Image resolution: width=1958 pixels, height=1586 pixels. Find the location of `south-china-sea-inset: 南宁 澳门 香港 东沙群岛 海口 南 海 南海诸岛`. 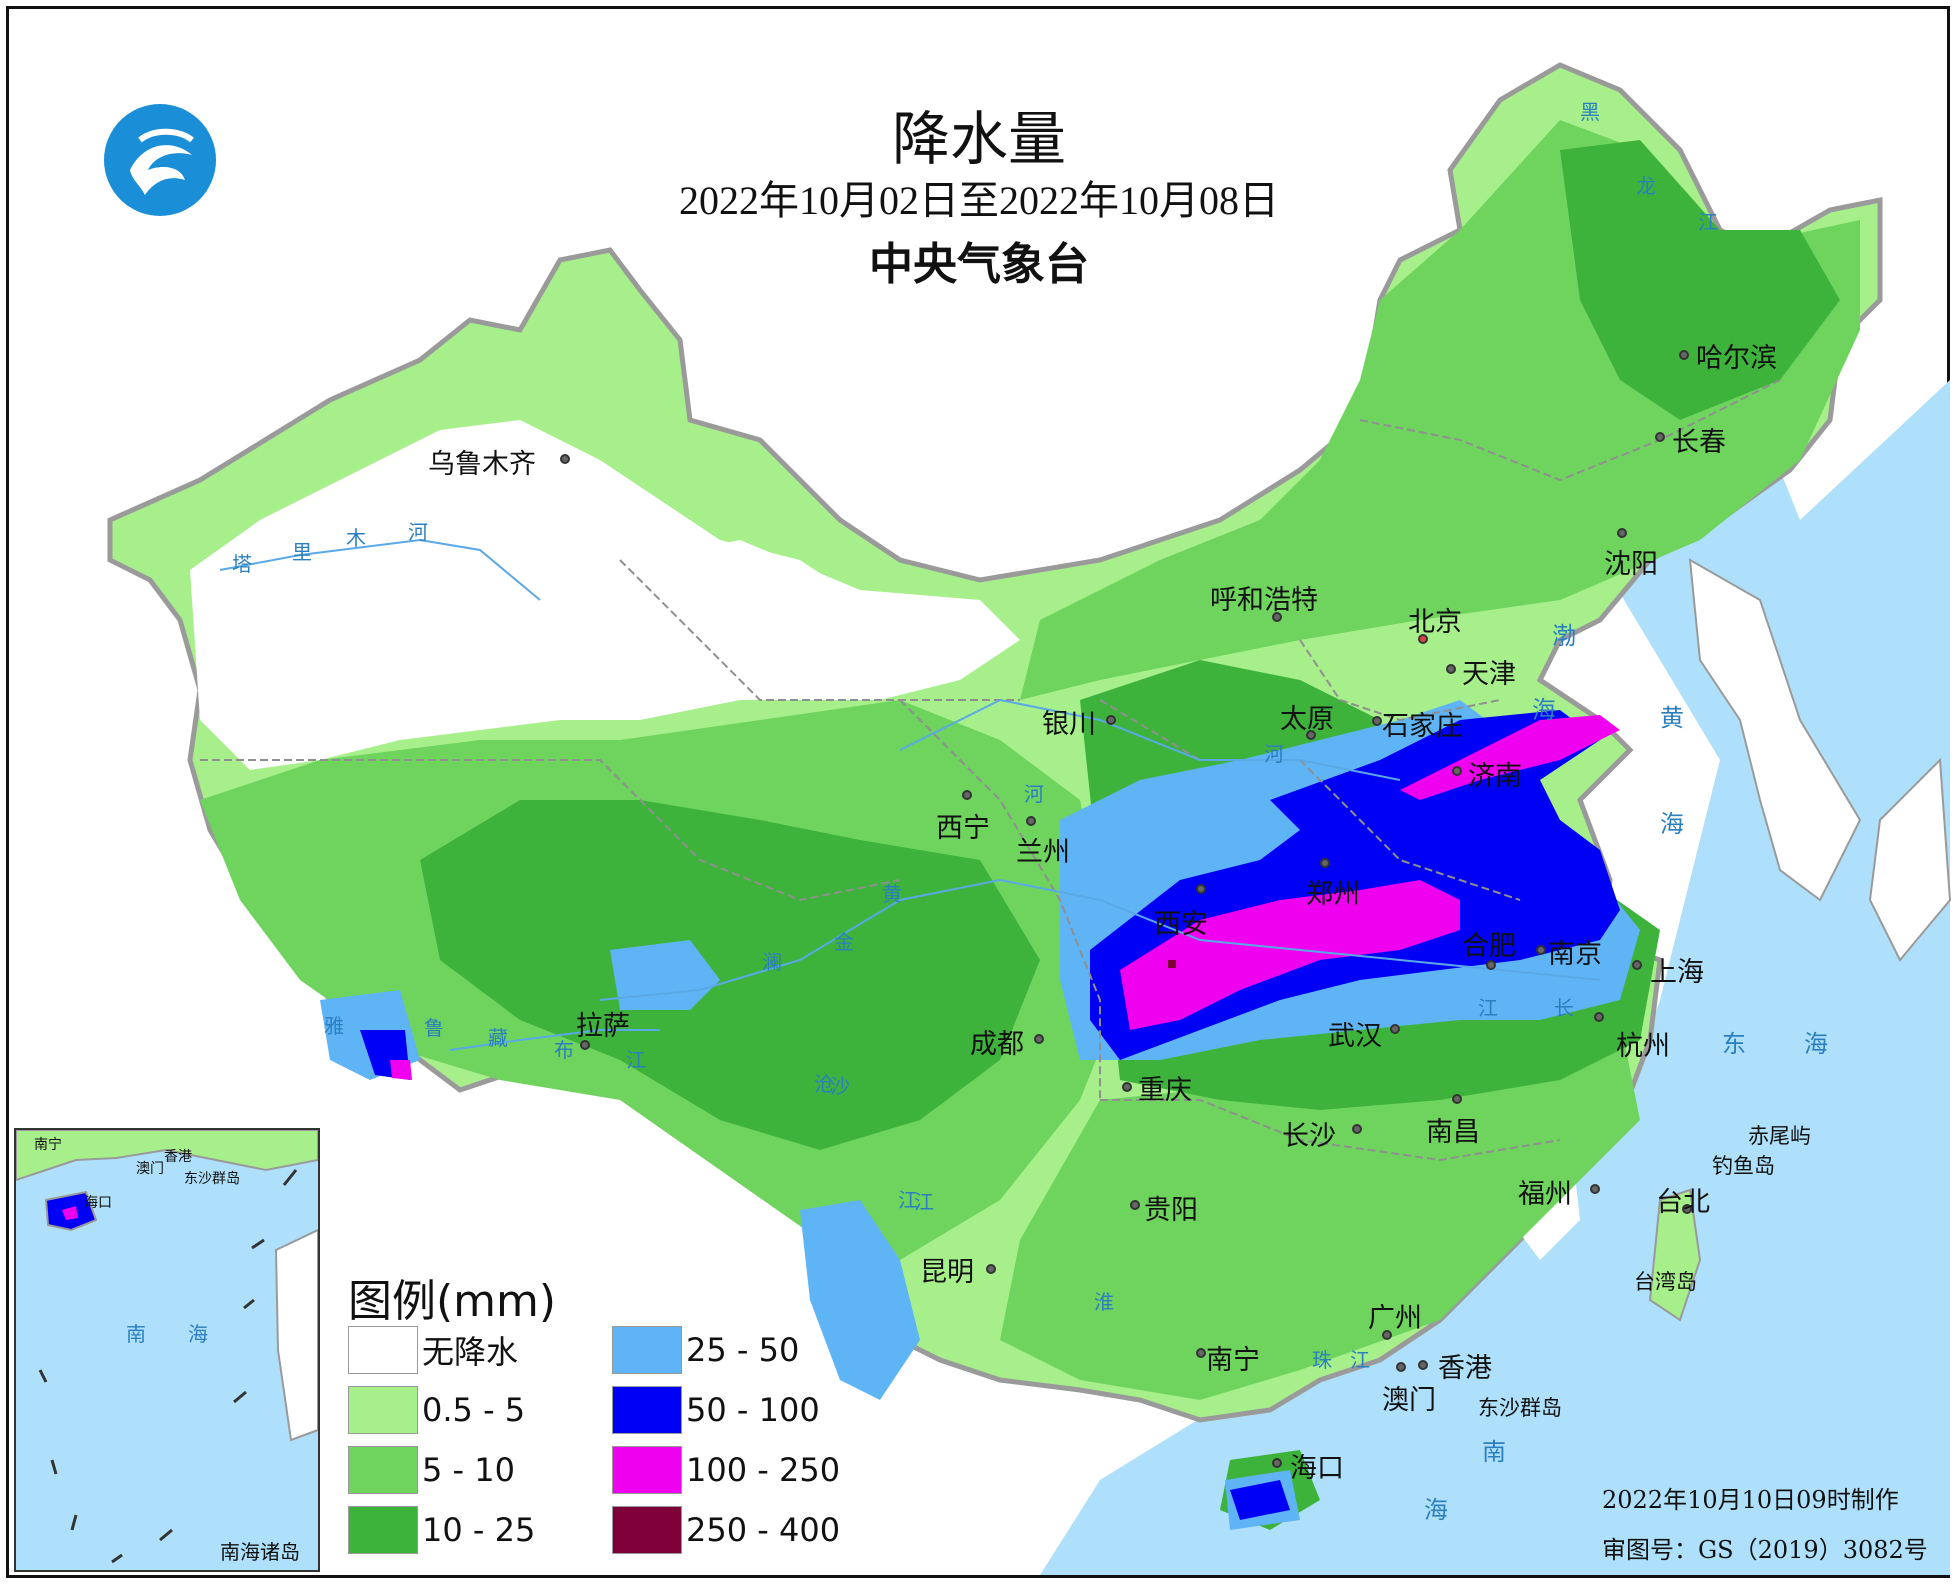

south-china-sea-inset: 南宁 澳门 香港 东沙群岛 海口 南 海 南海诸岛 is located at coordinates (167, 1350).